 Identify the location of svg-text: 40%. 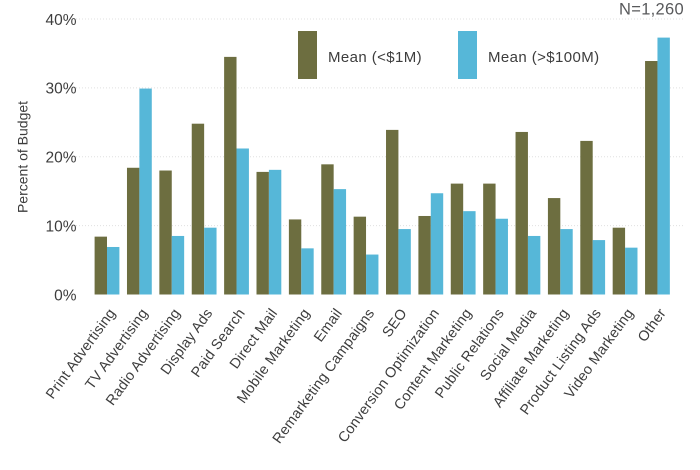
(60, 20).